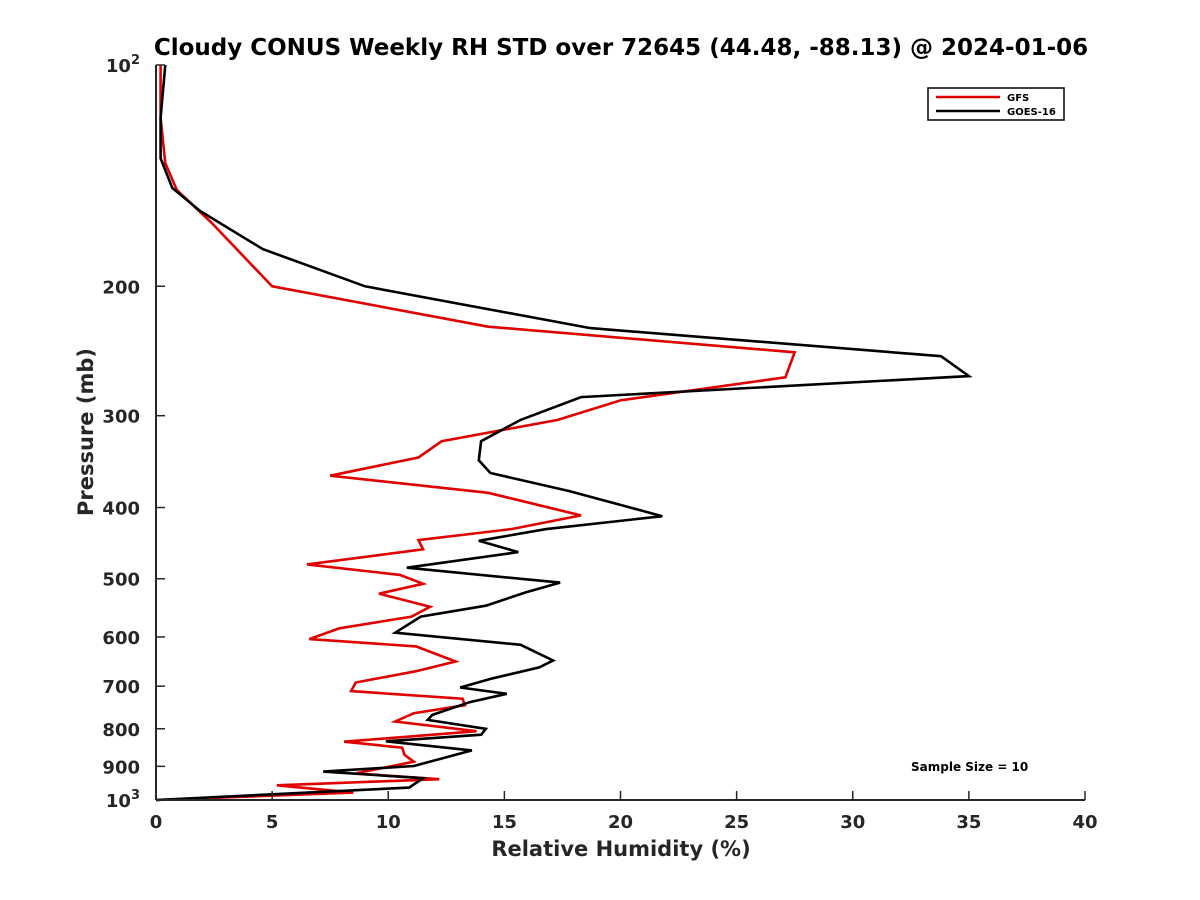 The image size is (1200, 900). Describe the element at coordinates (620, 822) in the screenshot. I see `x-tick-label: 20` at that location.